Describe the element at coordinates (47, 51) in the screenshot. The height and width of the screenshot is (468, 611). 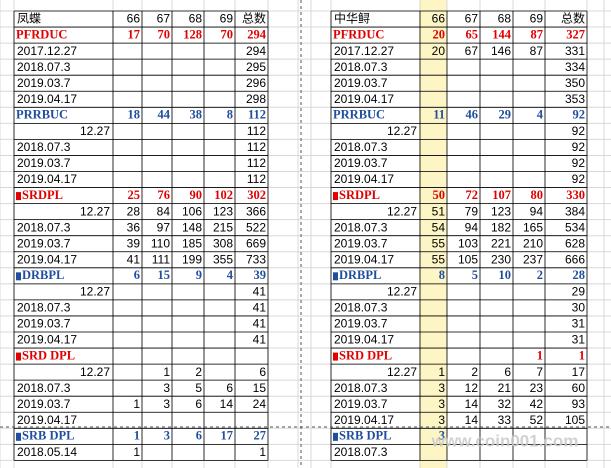
I see `row-label: 2017.12.27` at that location.